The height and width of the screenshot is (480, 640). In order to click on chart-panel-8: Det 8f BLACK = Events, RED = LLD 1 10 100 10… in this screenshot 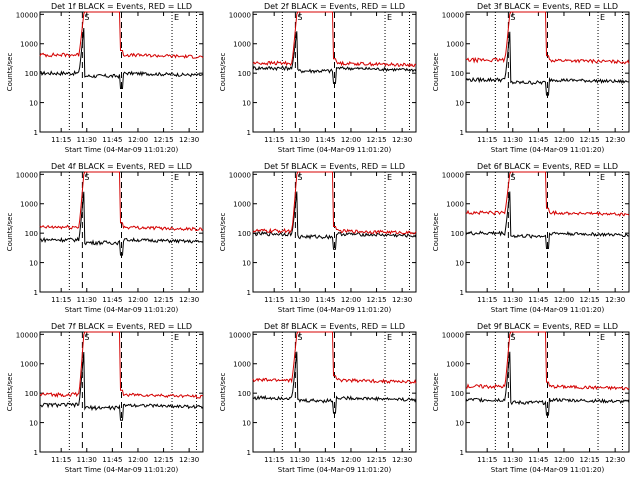, I will do `click(318, 398)`.